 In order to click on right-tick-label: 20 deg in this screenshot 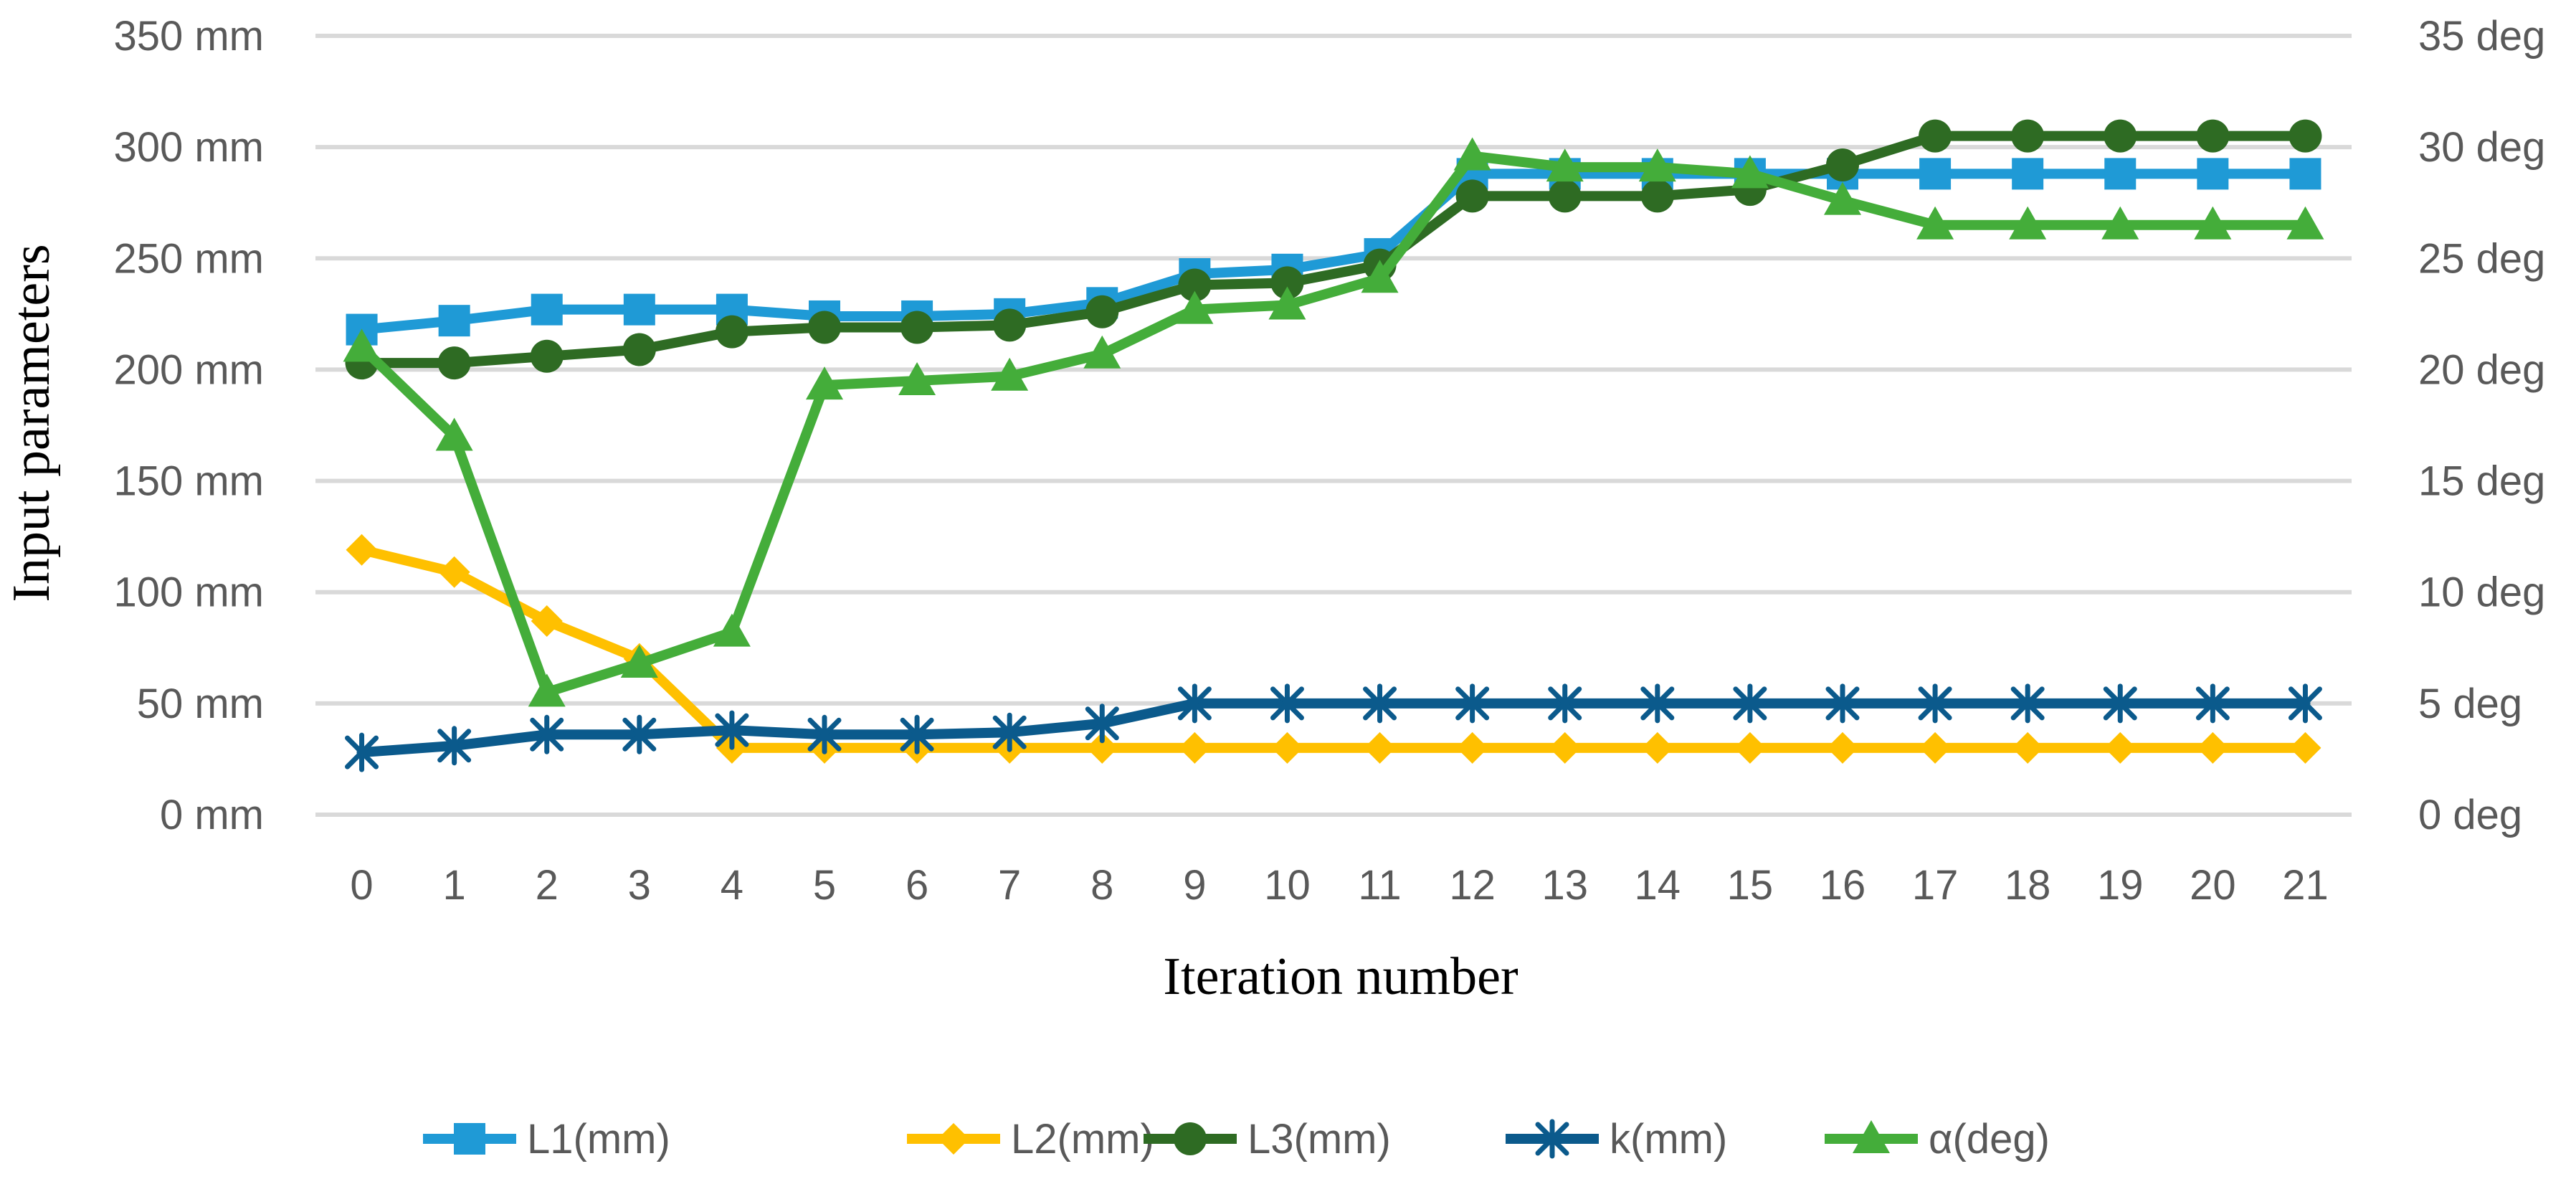, I will do `click(2481, 369)`.